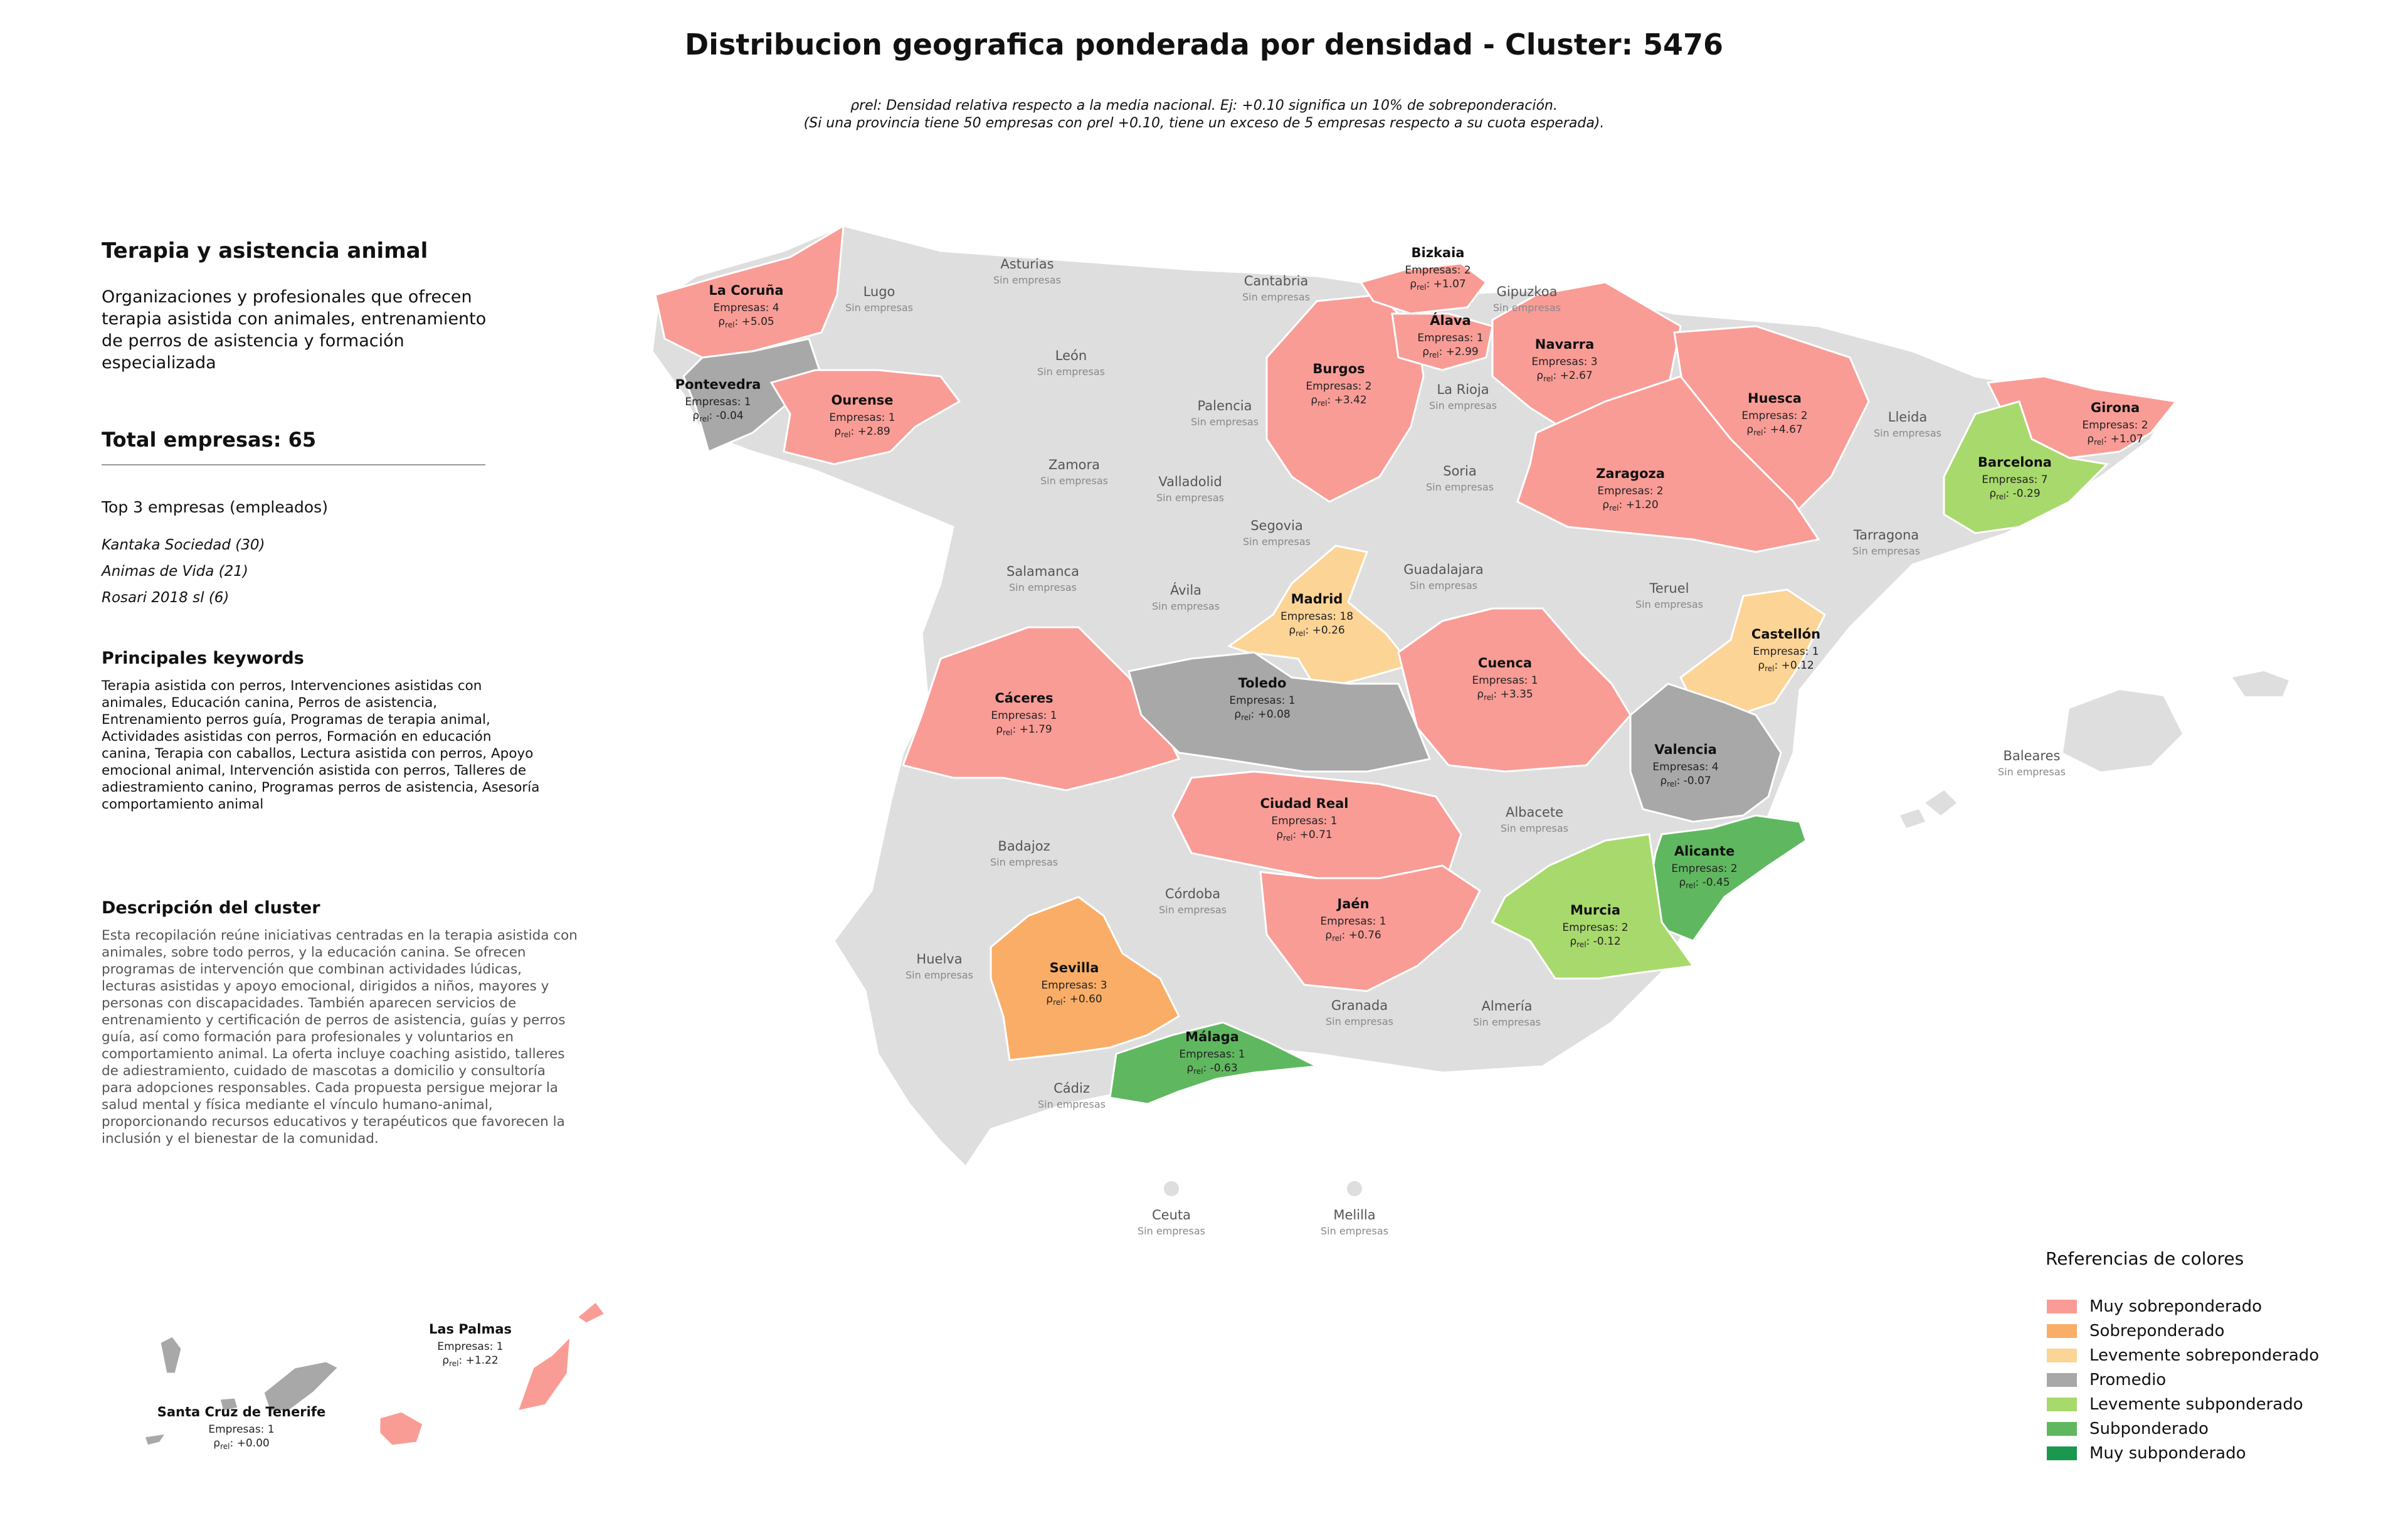 The image size is (2408, 1528). Describe the element at coordinates (1704, 883) in the screenshot. I see `province-rho-label: ρrel: -0.45` at that location.